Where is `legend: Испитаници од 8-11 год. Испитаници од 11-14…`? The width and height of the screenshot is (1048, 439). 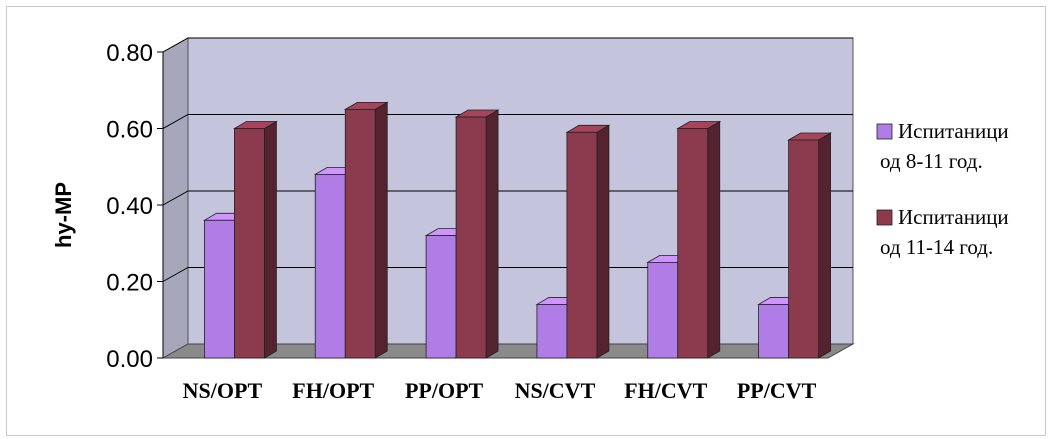 legend: Испитаници од 8-11 год. Испитаници од 11-14… is located at coordinates (942, 189).